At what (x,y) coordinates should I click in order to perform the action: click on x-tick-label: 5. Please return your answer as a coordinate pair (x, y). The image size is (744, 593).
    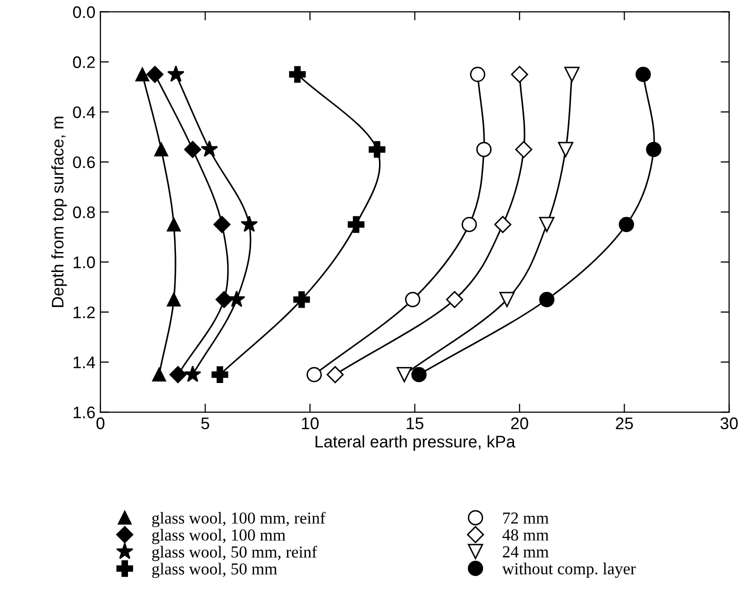
    Looking at the image, I should click on (205, 424).